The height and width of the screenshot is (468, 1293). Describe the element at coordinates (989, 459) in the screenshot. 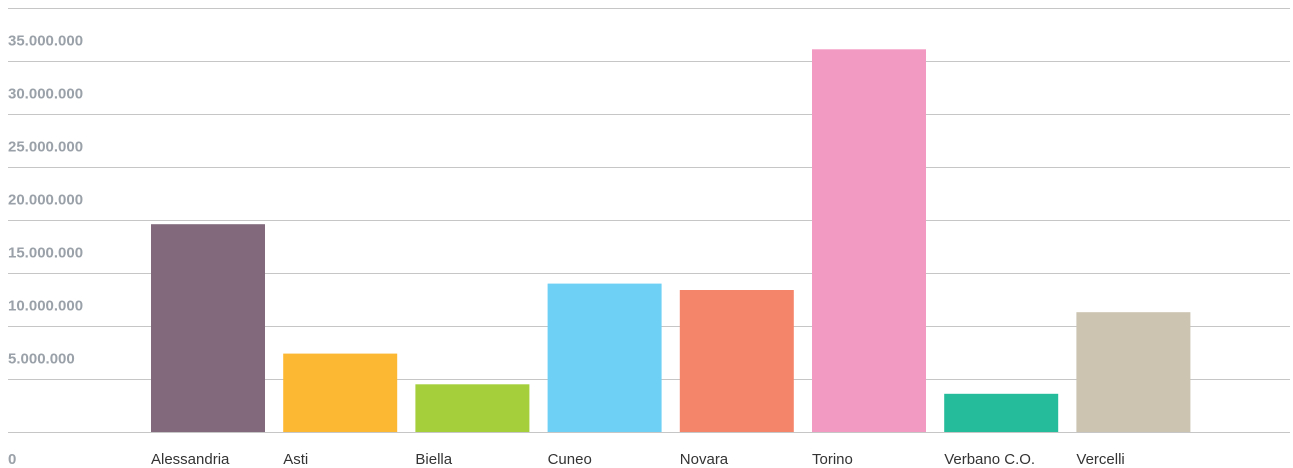

I see `x-tick-label: Verbano C.O.` at that location.